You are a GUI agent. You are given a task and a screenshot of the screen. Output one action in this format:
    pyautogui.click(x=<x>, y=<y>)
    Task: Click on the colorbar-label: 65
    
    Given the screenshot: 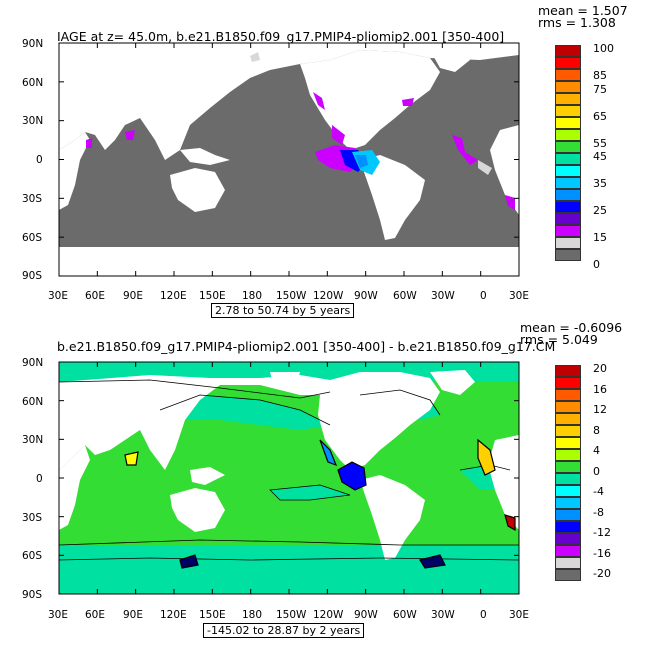 What is the action you would take?
    pyautogui.click(x=600, y=116)
    